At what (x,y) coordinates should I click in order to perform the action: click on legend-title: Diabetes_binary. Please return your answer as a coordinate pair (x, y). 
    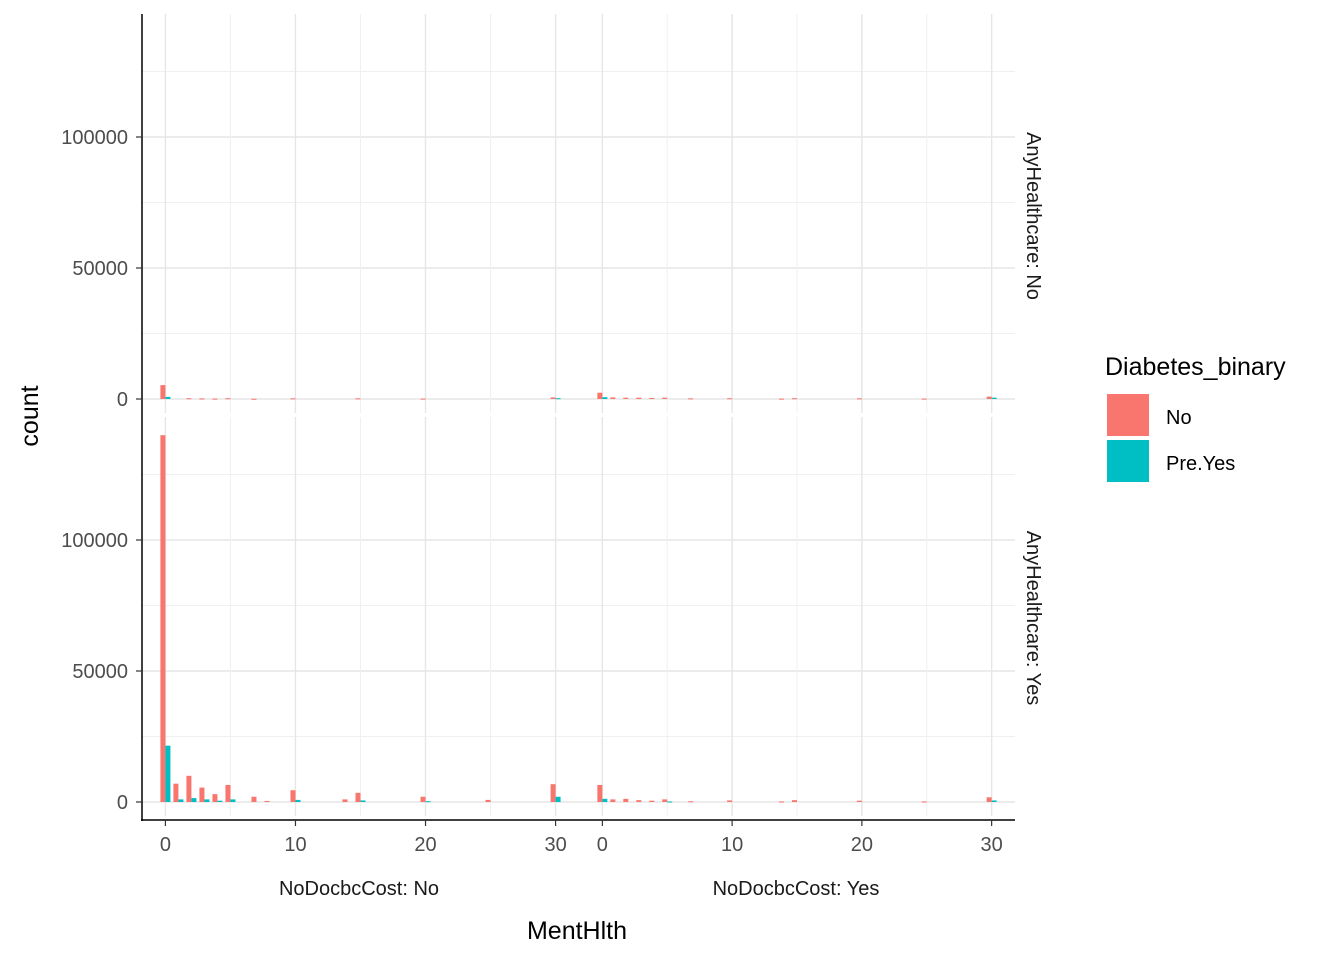
    Looking at the image, I should click on (1195, 367).